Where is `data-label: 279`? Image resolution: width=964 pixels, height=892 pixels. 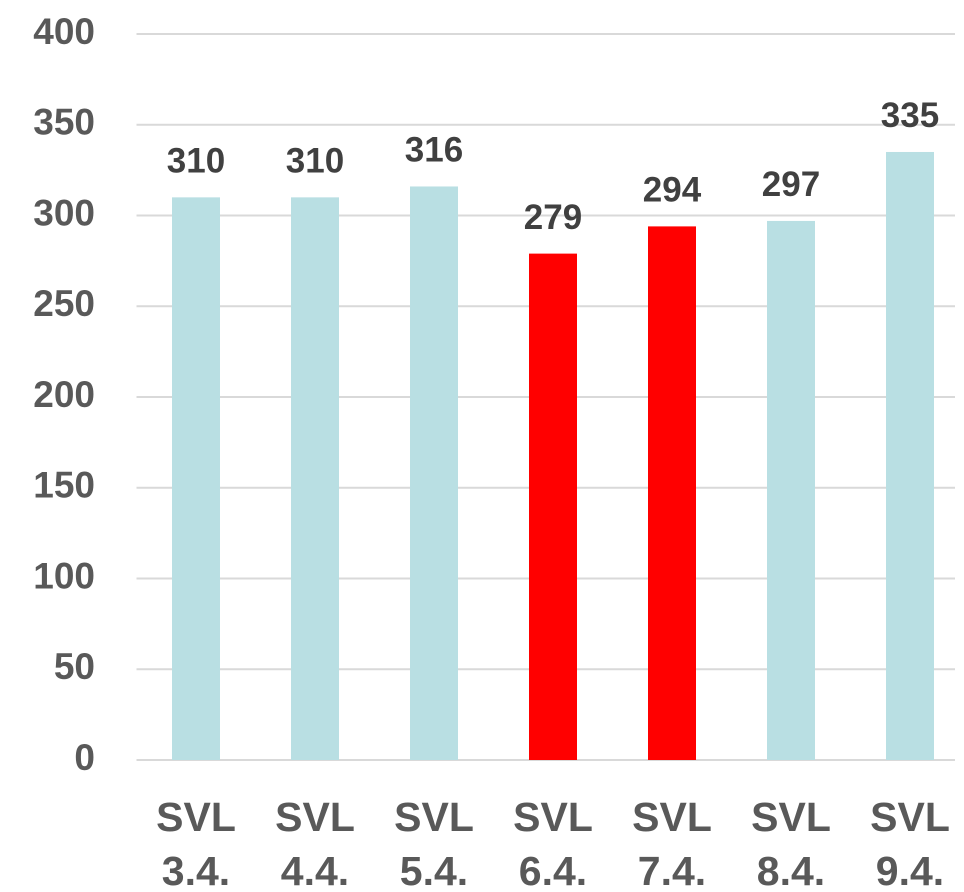 data-label: 279 is located at coordinates (553, 217).